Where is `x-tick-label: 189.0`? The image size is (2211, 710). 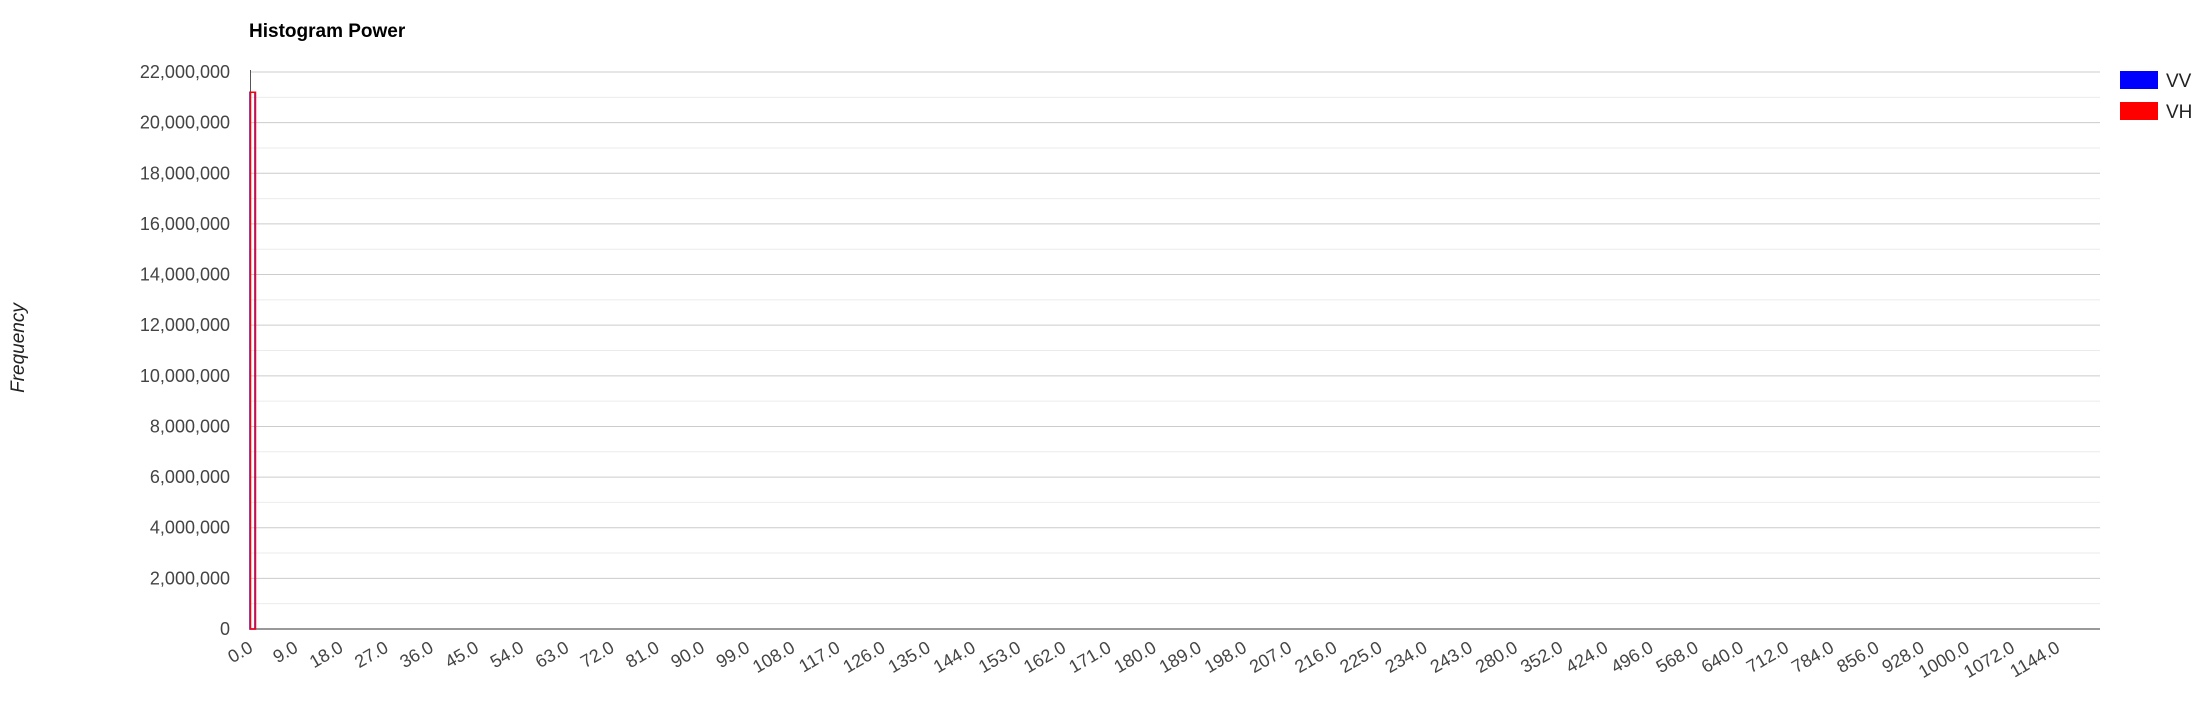 x-tick-label: 189.0 is located at coordinates (1180, 657).